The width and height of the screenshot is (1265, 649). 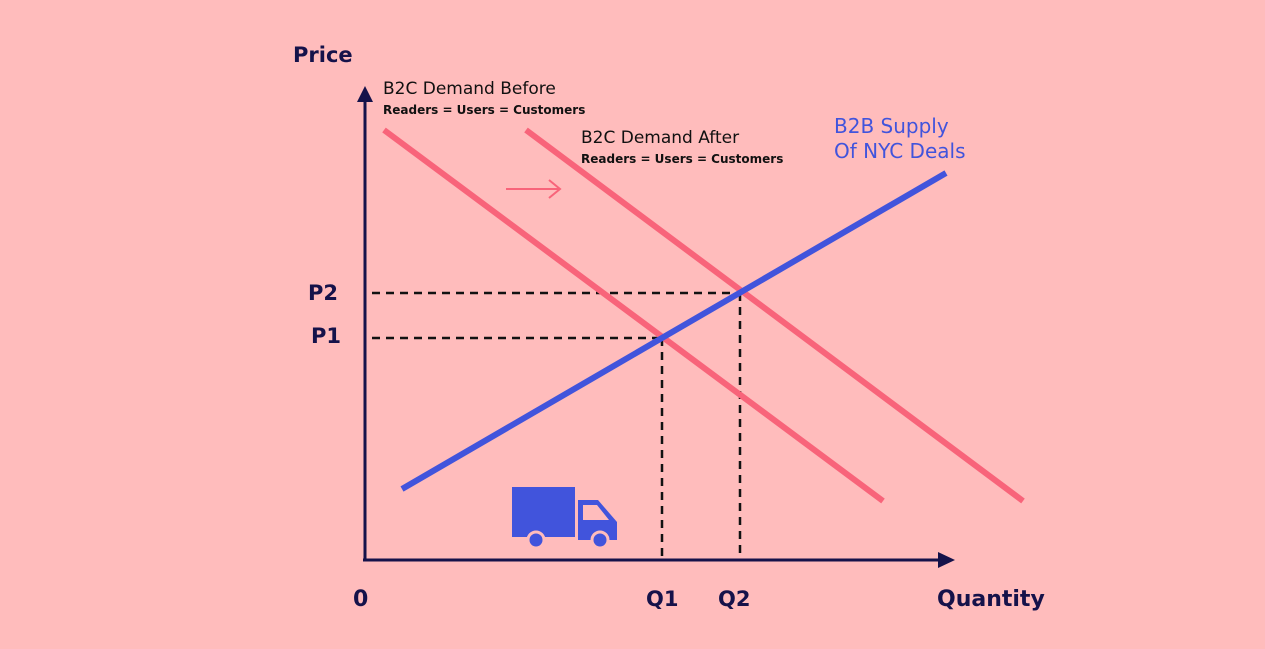 What do you see at coordinates (991, 599) in the screenshot?
I see `x-axis-label: Quantity` at bounding box center [991, 599].